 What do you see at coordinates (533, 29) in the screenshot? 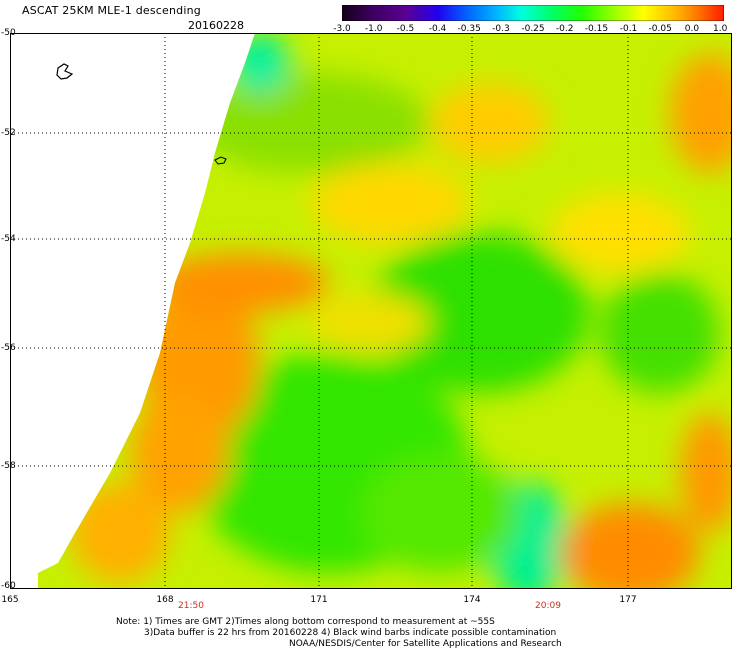
I see `colorbar-label: -0.25` at bounding box center [533, 29].